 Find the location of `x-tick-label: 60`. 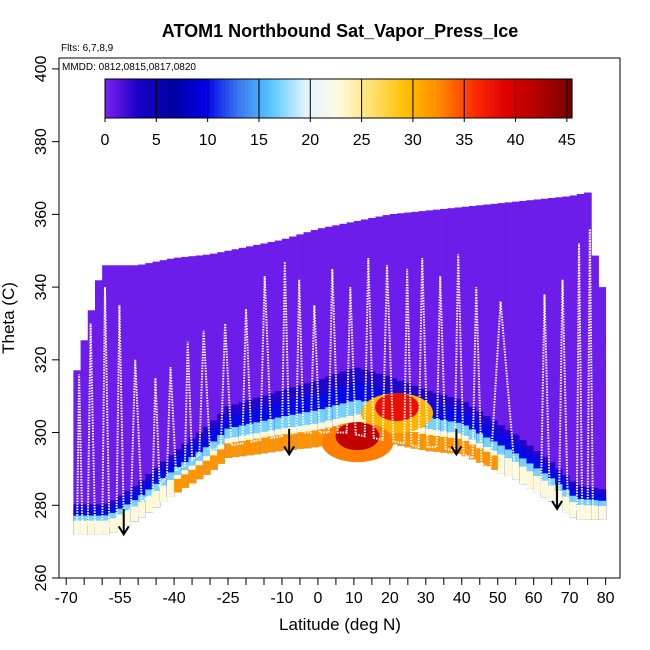

x-tick-label: 60 is located at coordinates (534, 598).